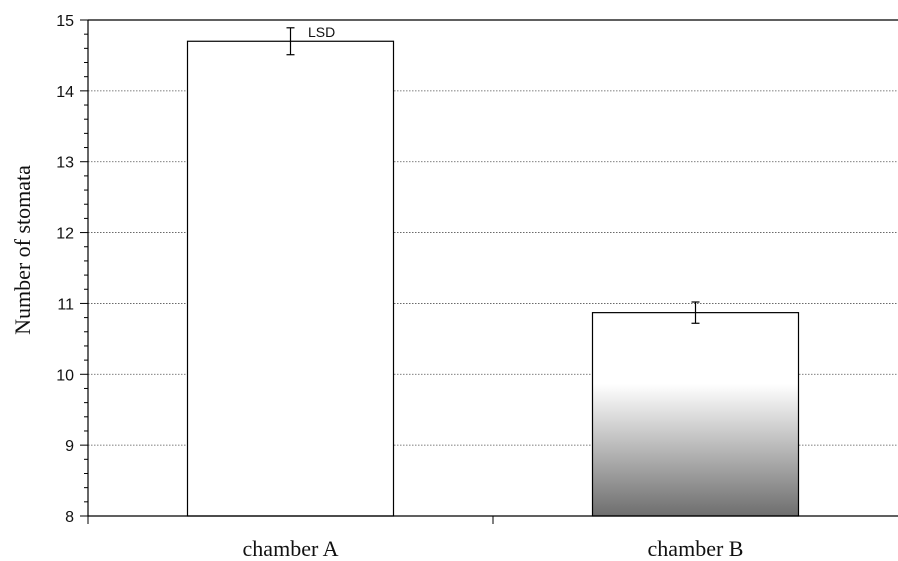  I want to click on y-tick-label: 14, so click(65, 92).